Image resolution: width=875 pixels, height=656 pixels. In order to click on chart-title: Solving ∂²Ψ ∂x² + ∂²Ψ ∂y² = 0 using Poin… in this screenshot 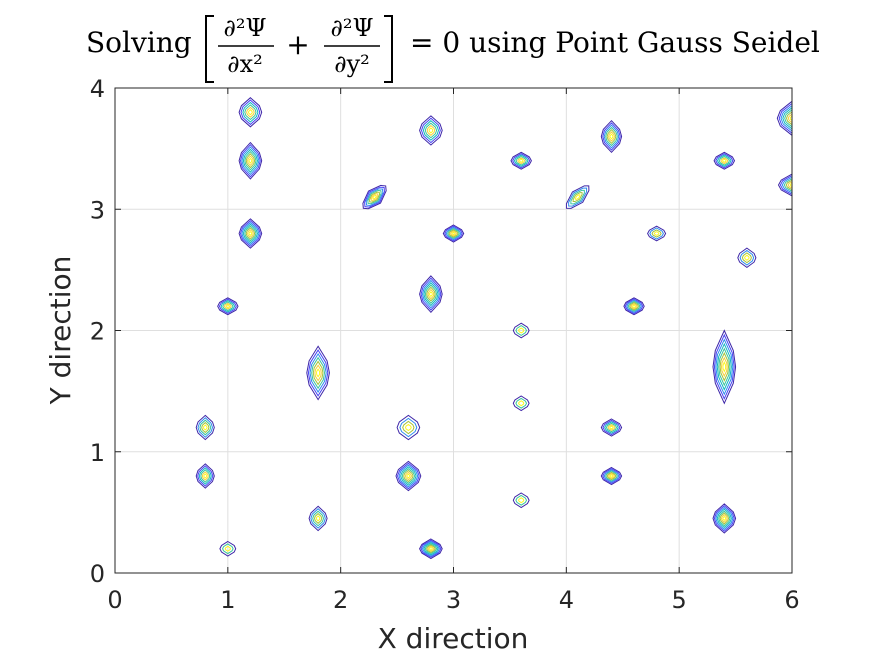, I will do `click(453, 48)`.